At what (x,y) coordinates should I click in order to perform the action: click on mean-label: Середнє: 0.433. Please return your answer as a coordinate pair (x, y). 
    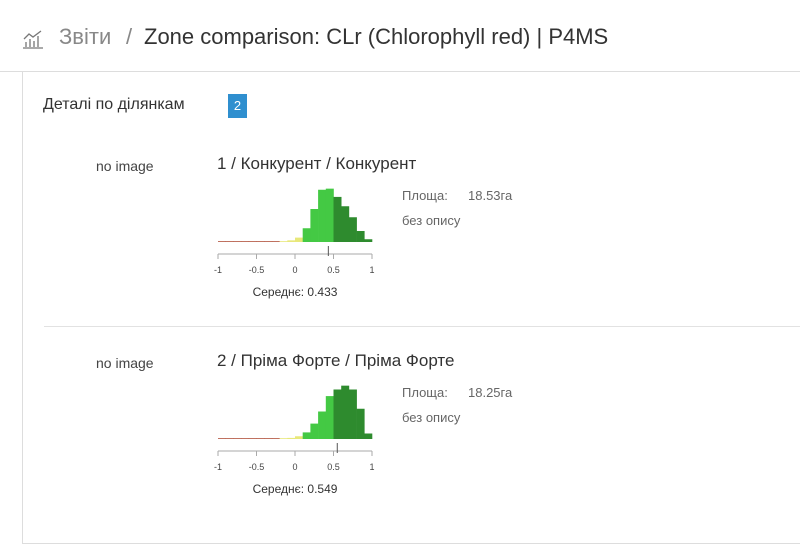
    Looking at the image, I should click on (295, 292).